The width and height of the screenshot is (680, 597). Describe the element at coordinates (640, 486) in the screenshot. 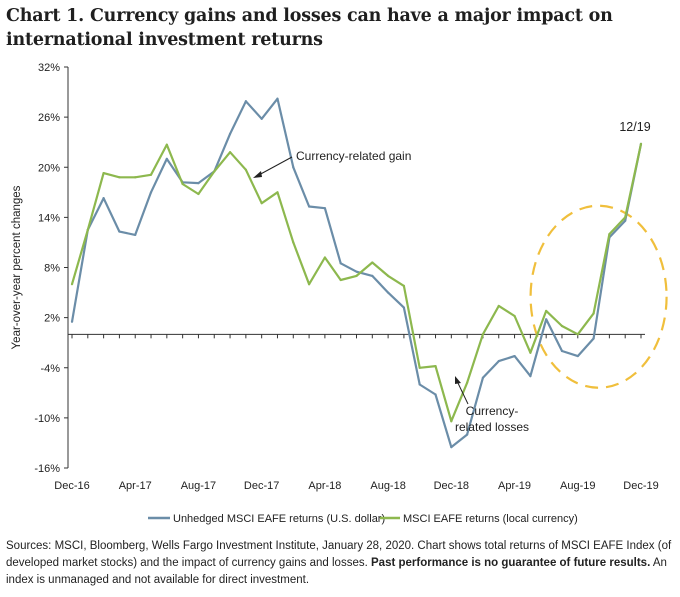

I see `x-tick-label: Dec-19` at that location.